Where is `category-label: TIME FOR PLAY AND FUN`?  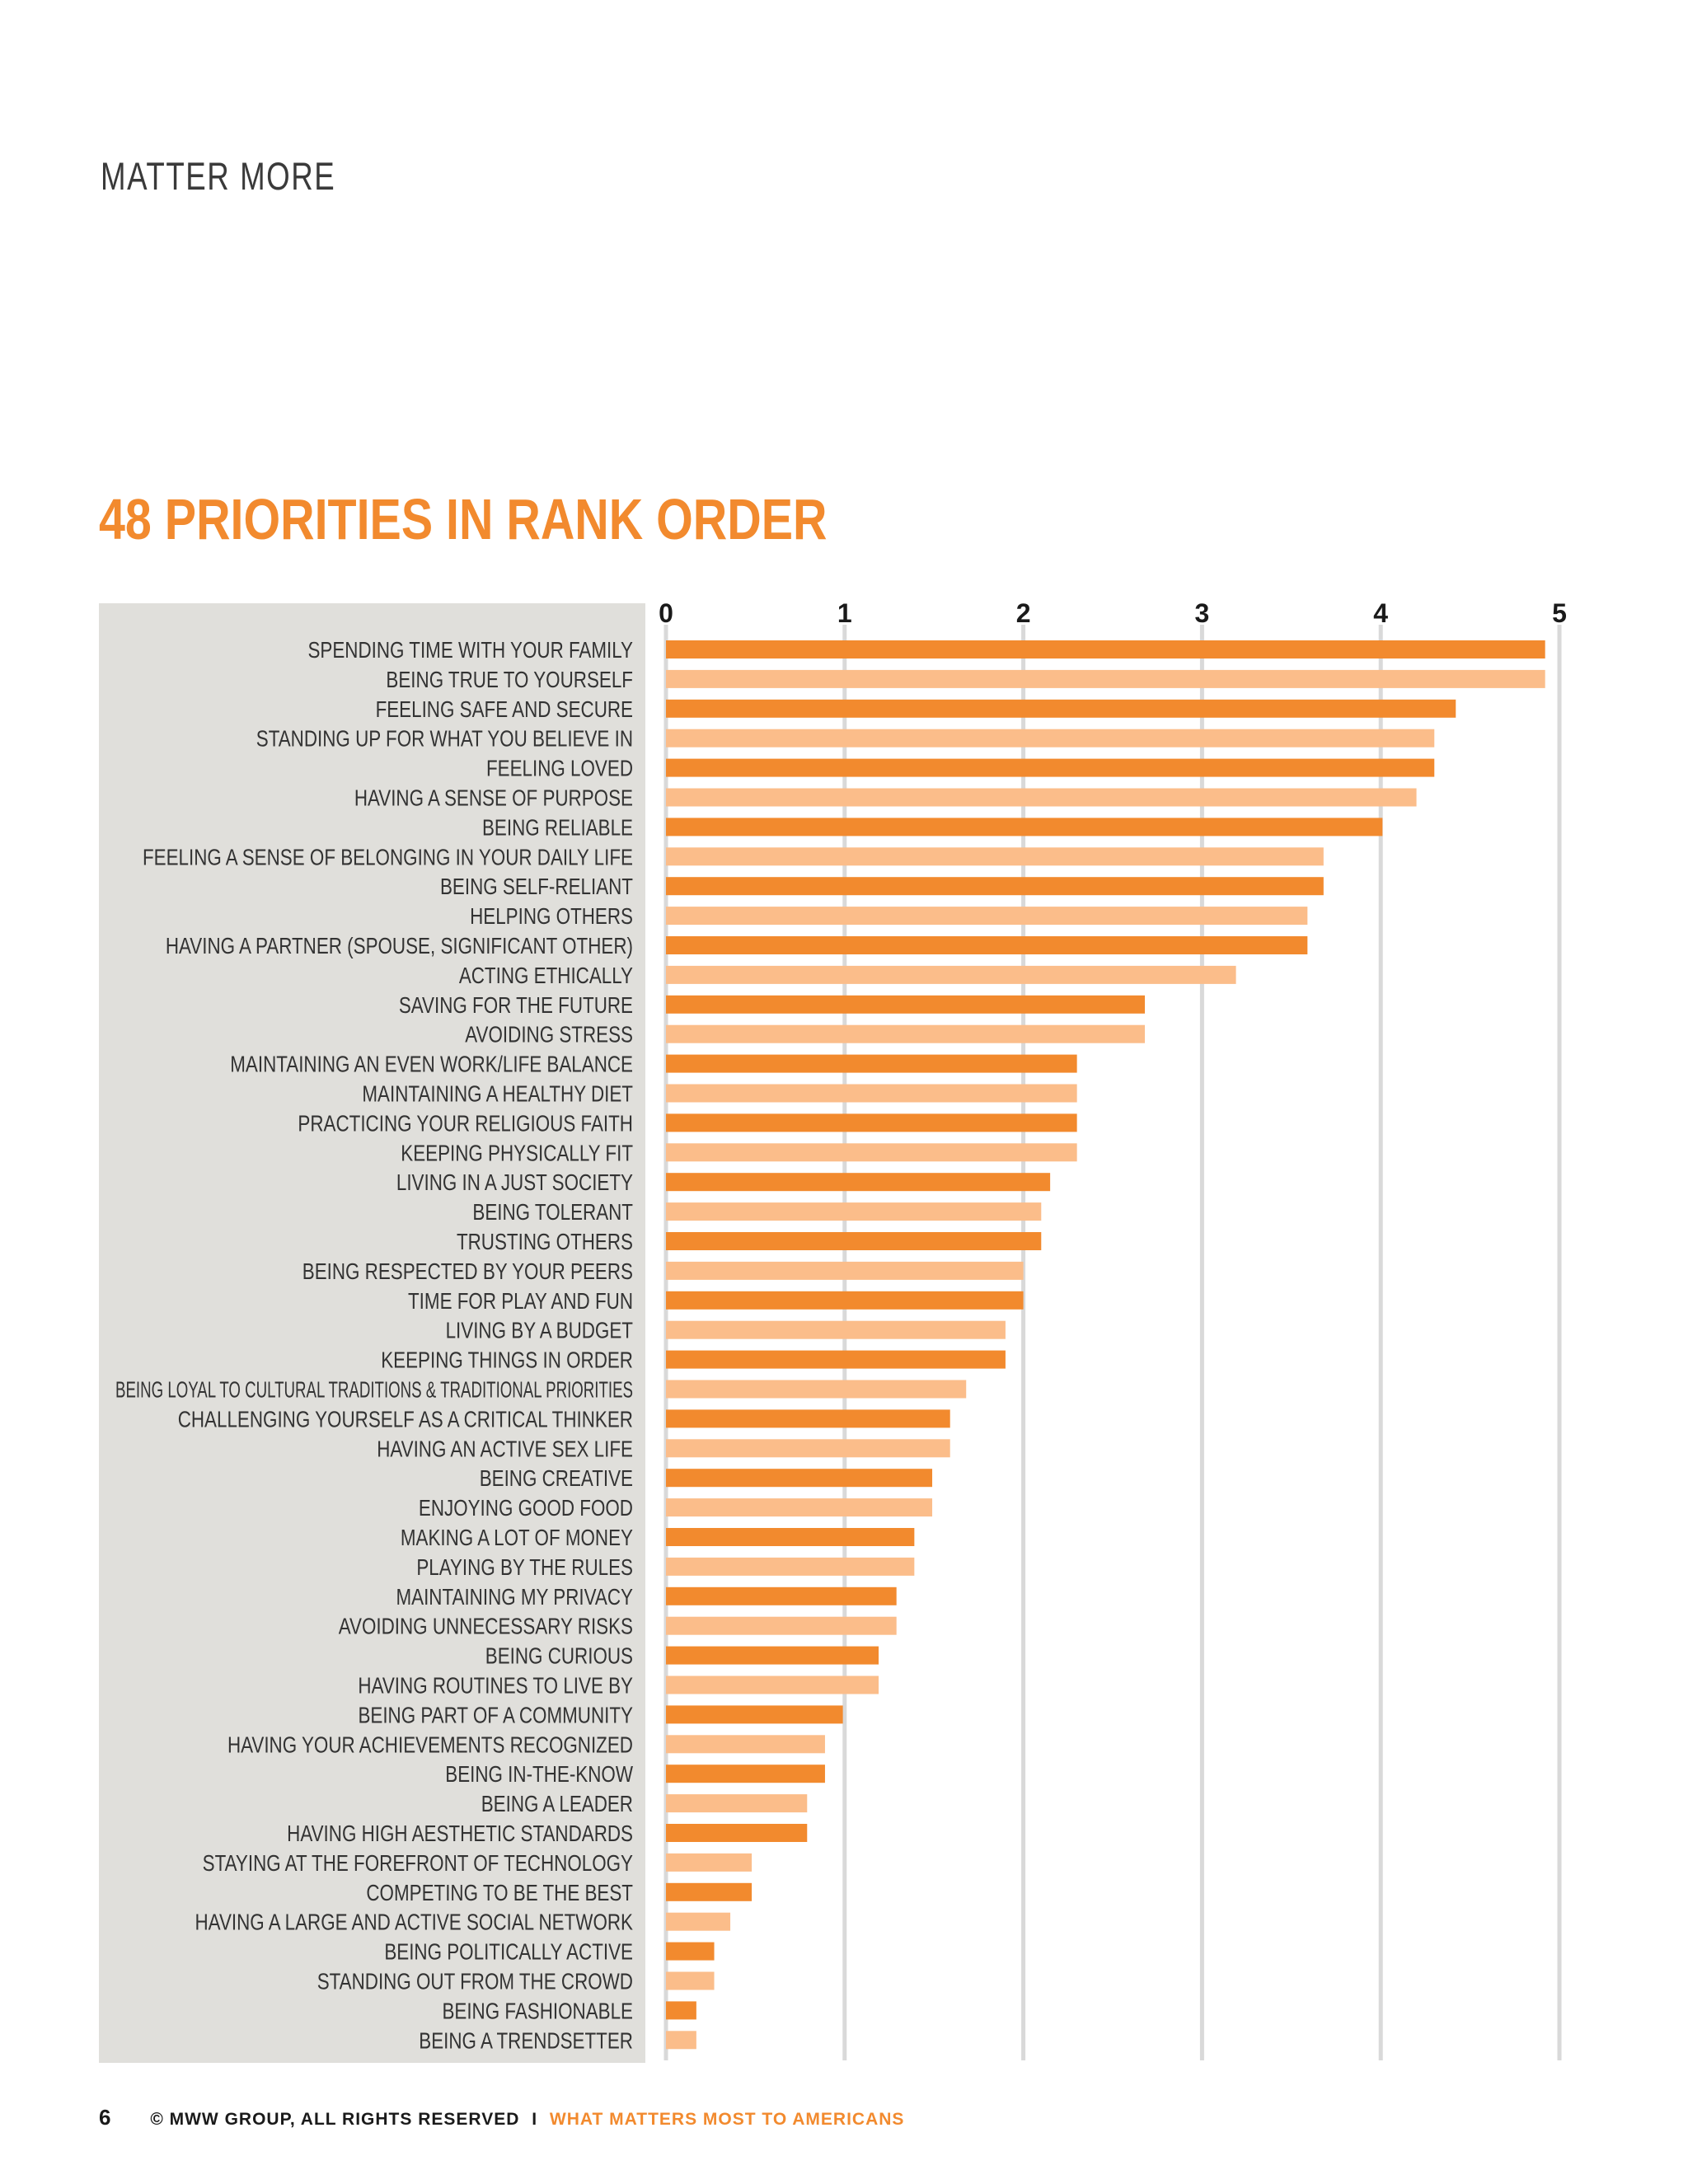 category-label: TIME FOR PLAY AND FUN is located at coordinates (520, 1301).